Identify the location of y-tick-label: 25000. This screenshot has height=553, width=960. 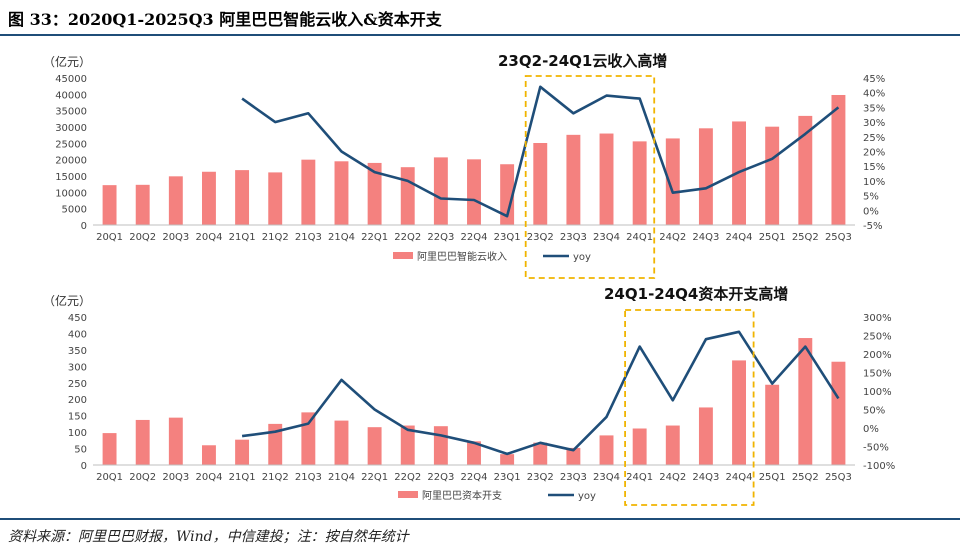
(71, 144).